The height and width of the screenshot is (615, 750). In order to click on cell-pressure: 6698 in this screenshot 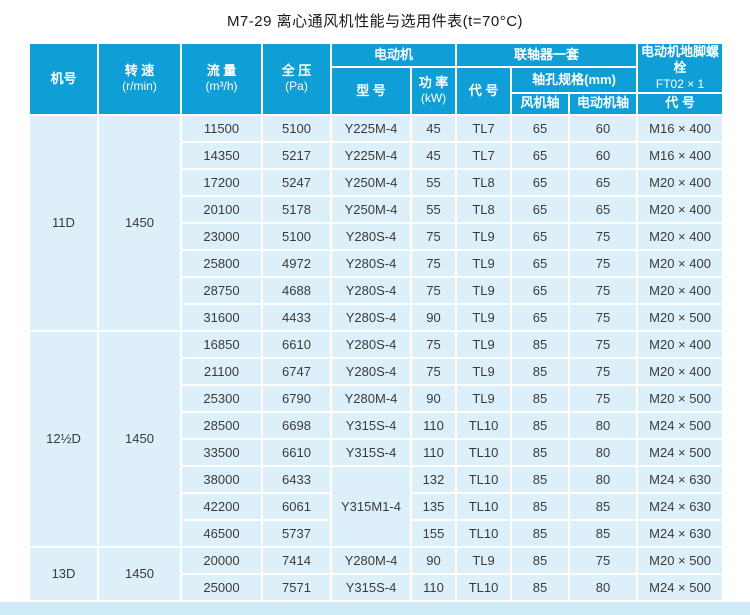, I will do `click(296, 425)`.